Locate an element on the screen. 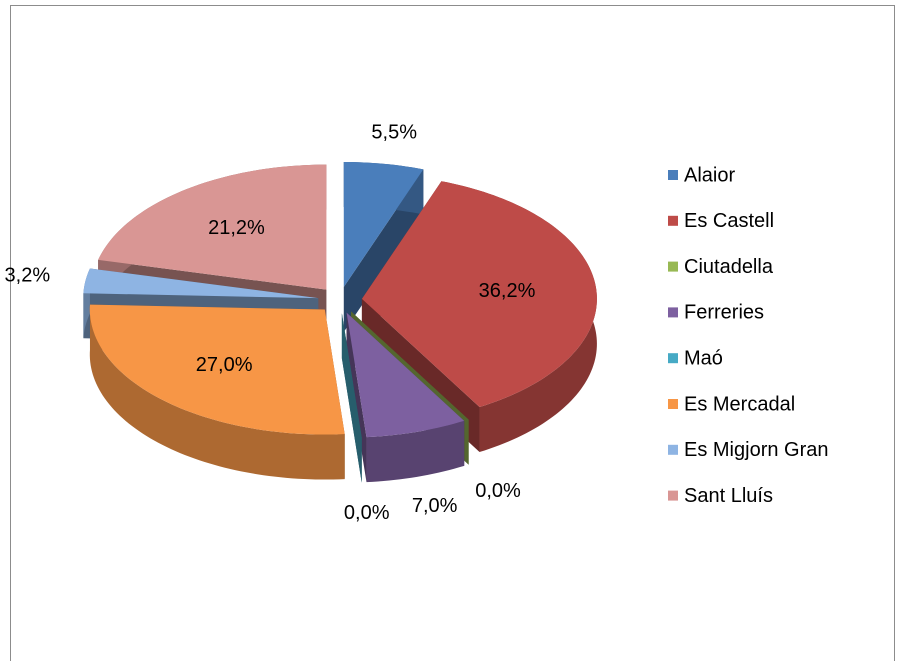 The image size is (899, 666). legend-label: Es Migjorn Gran is located at coordinates (756, 450).